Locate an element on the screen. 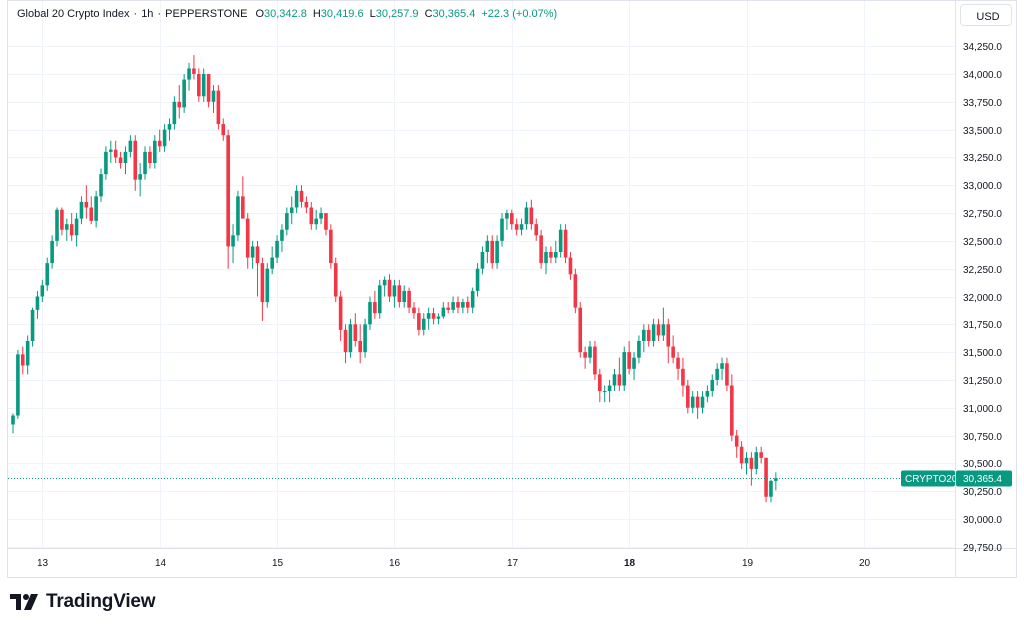 The height and width of the screenshot is (629, 1024). open-label: O is located at coordinates (259, 14).